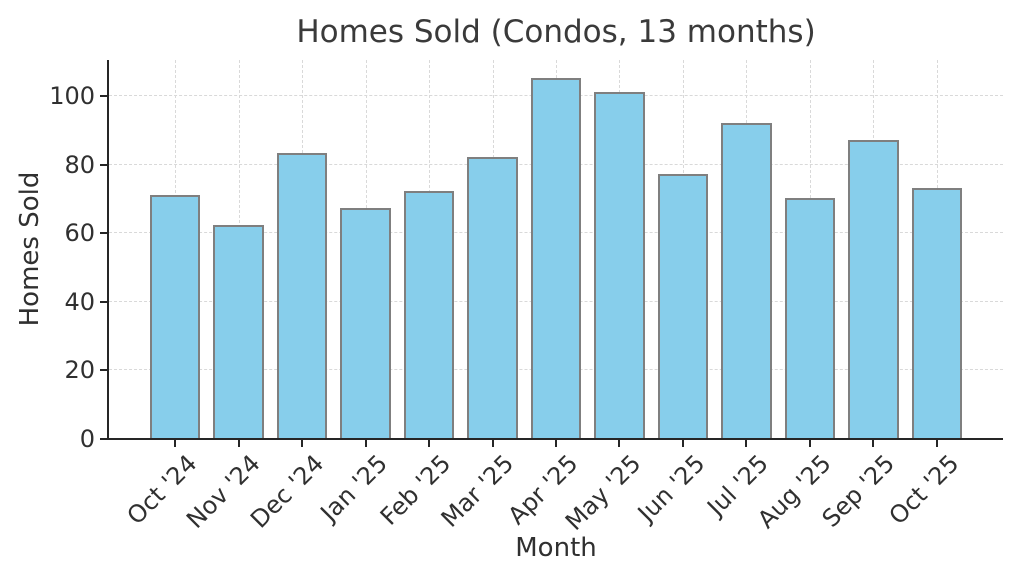 Image resolution: width=1024 pixels, height=585 pixels. What do you see at coordinates (556, 548) in the screenshot?
I see `x-axis-label: Month` at bounding box center [556, 548].